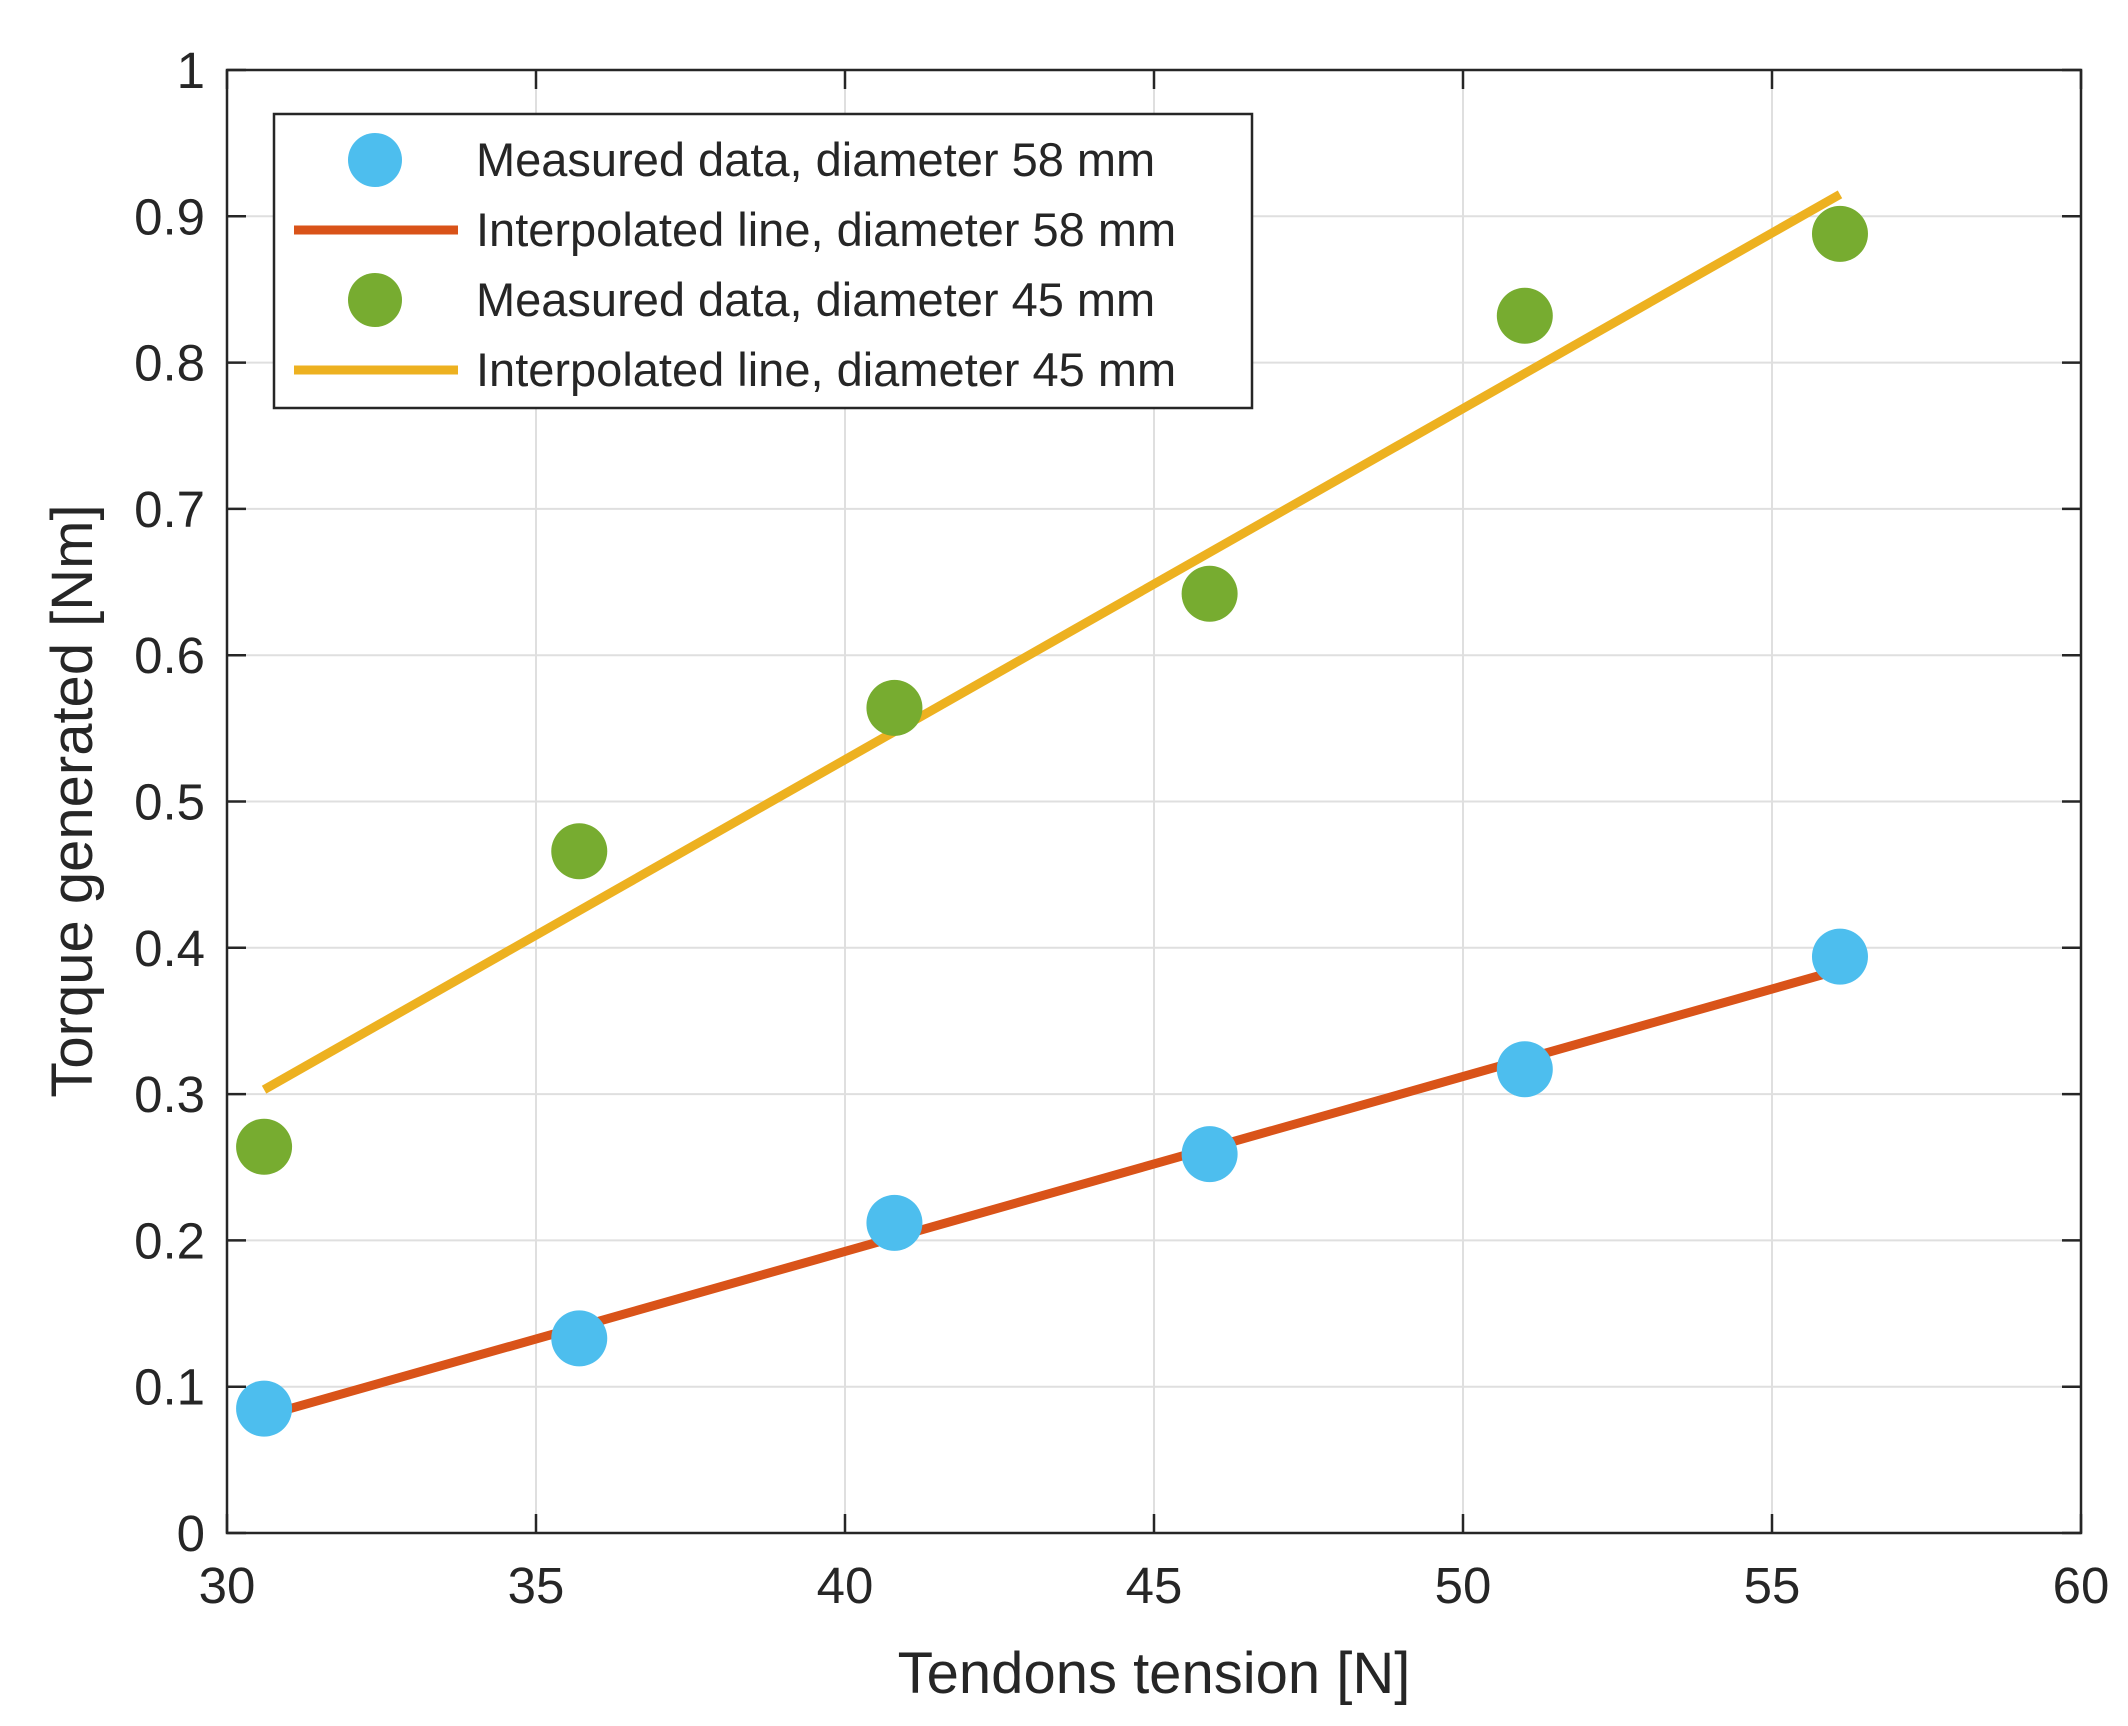  Describe the element at coordinates (2081, 1585) in the screenshot. I see `x-tick-label: 60` at that location.